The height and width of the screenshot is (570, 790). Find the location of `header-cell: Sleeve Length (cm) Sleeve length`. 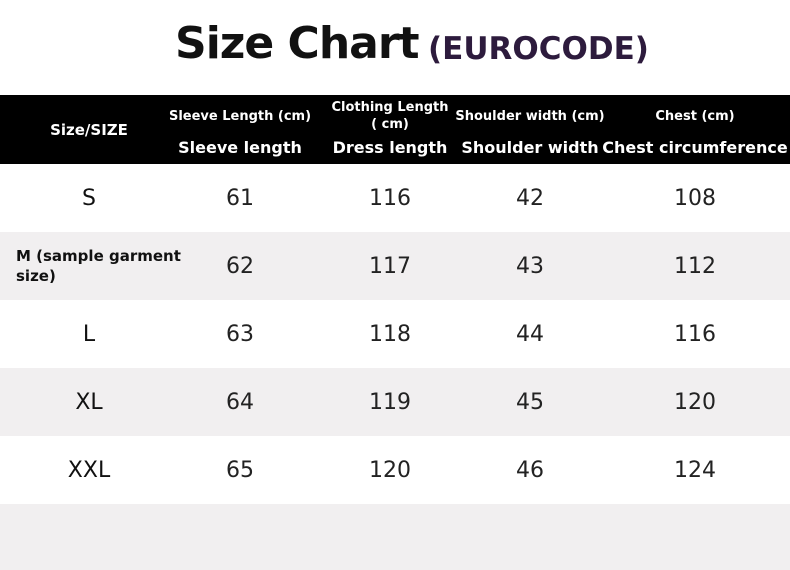

header-cell: Sleeve Length (cm) Sleeve length is located at coordinates (240, 129).